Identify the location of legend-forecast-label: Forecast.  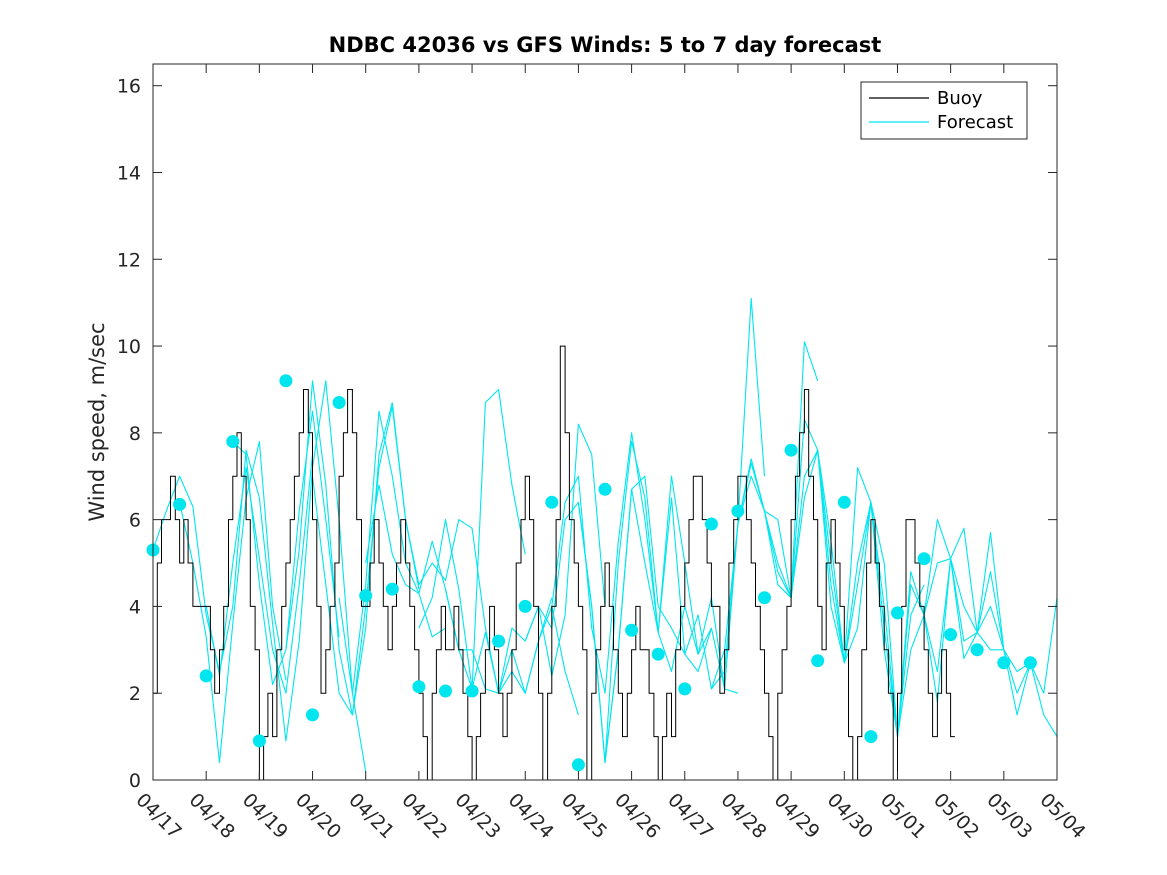
(975, 122).